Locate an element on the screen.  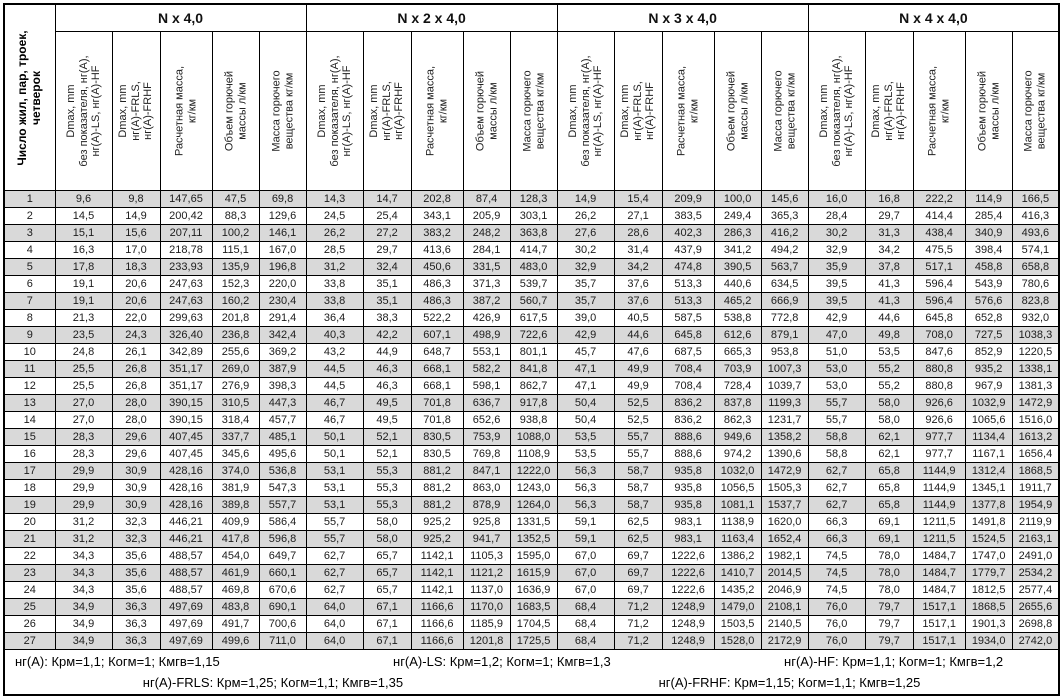
cell: 1901,3 is located at coordinates (988, 624).